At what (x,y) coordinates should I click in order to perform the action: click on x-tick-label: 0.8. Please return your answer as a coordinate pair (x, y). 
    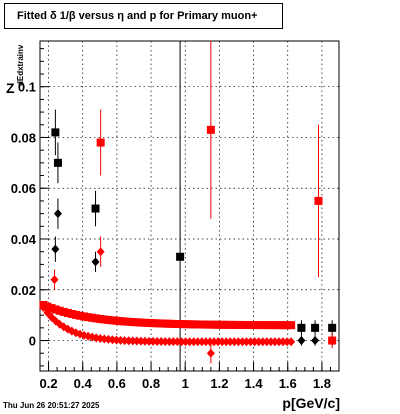
    Looking at the image, I should click on (151, 383).